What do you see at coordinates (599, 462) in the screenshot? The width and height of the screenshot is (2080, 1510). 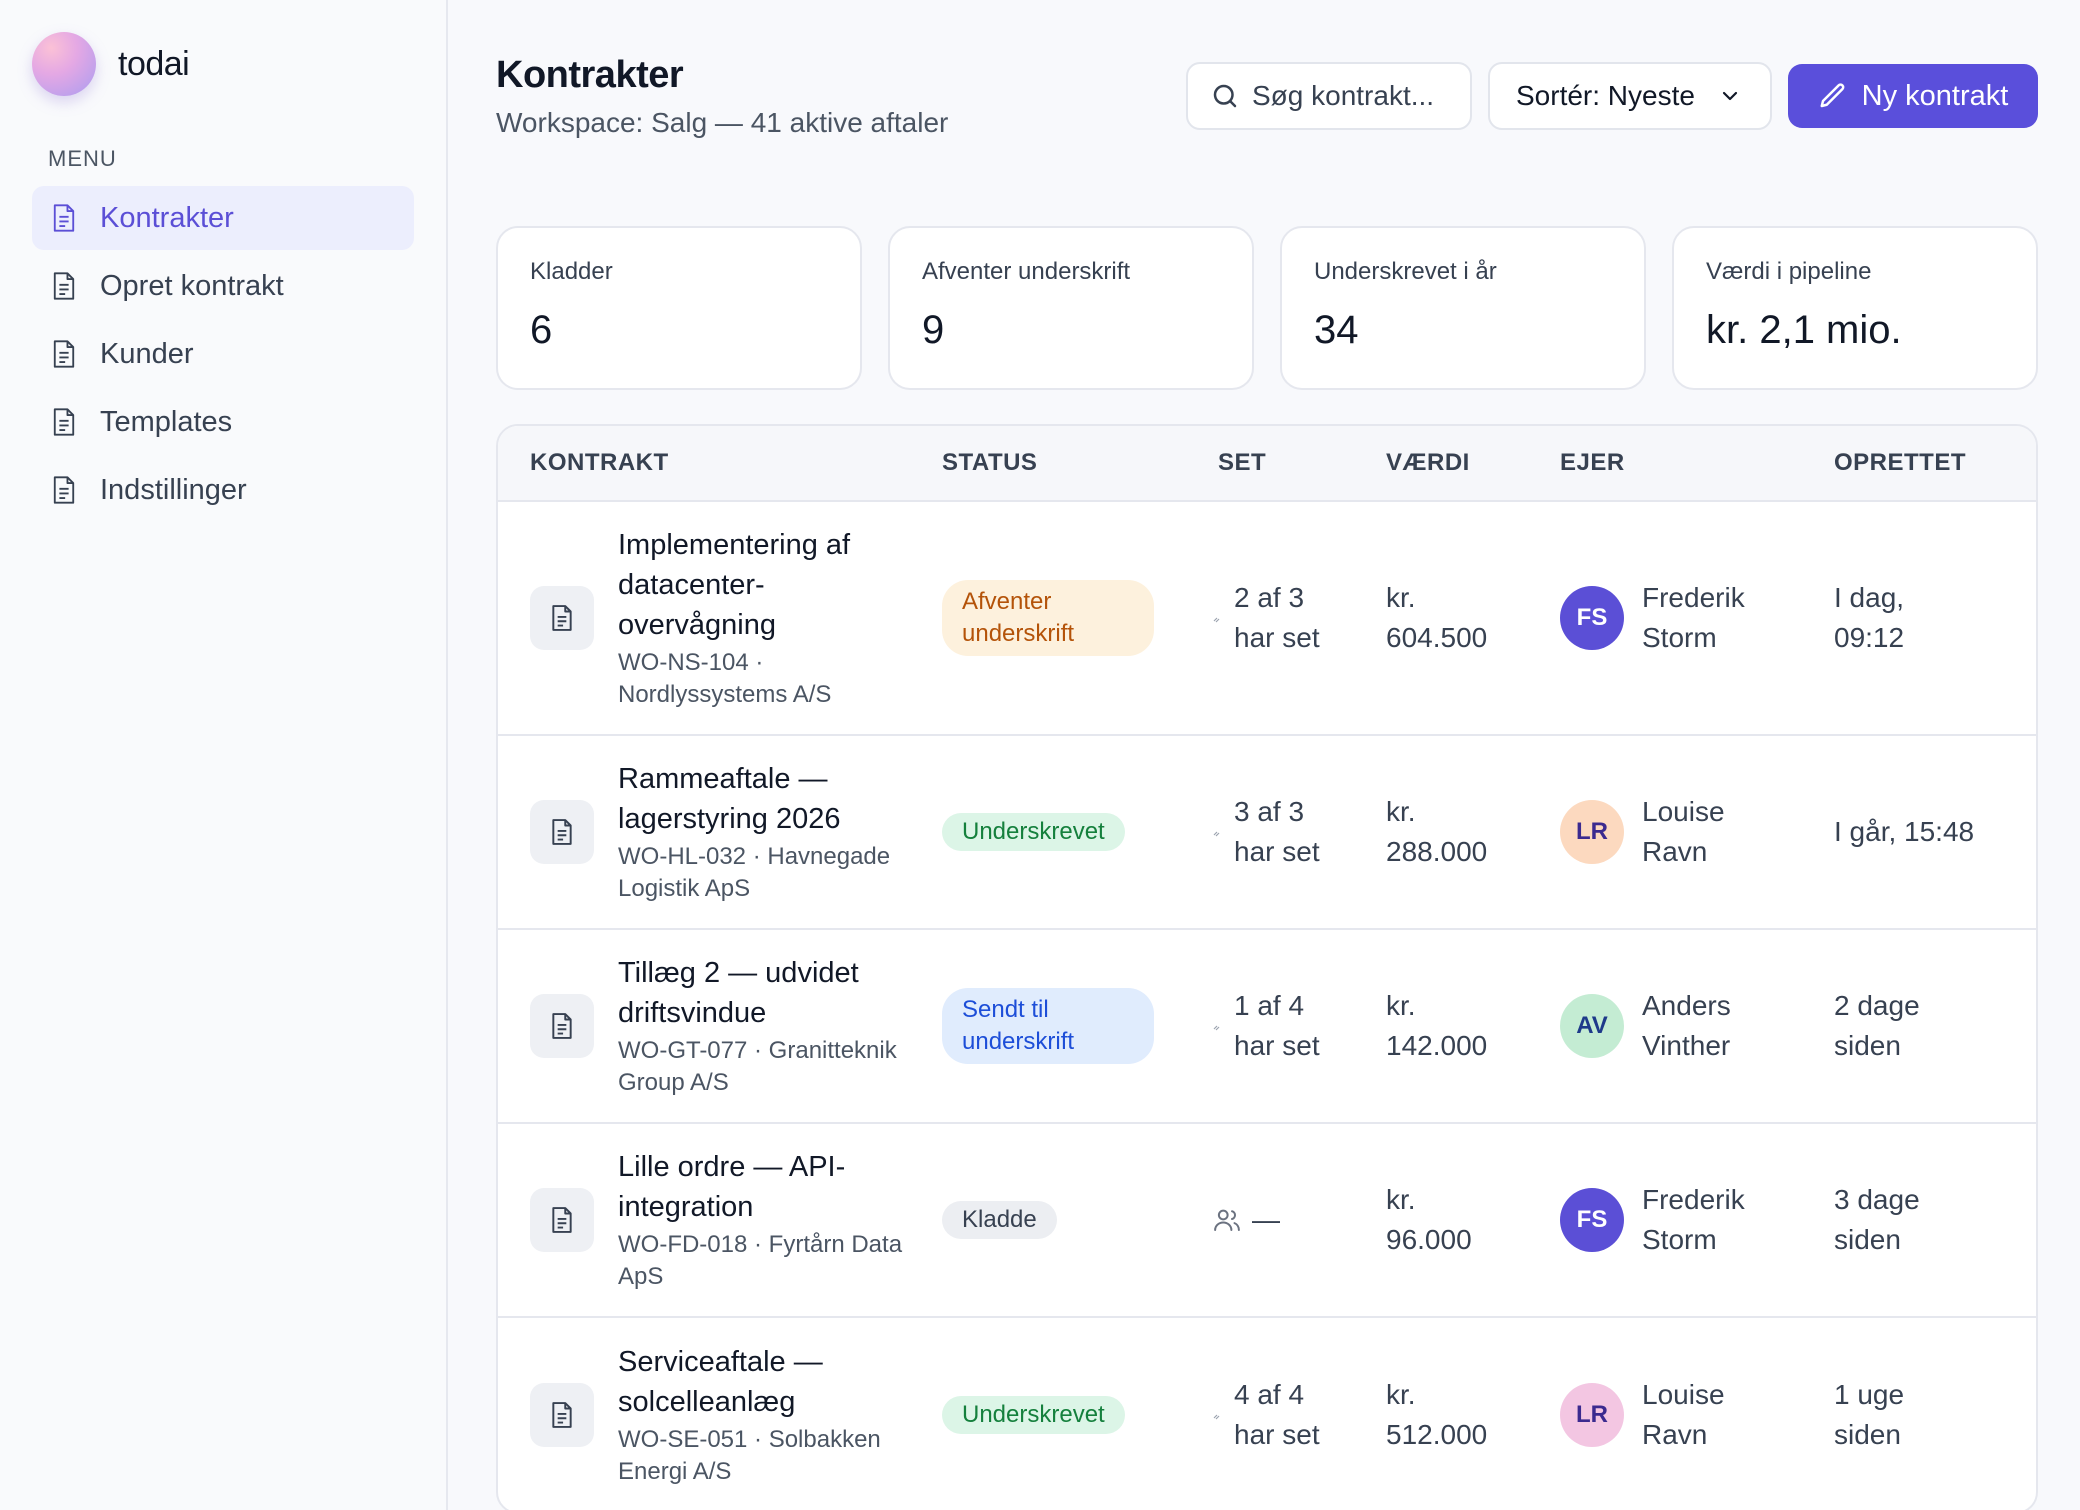 I see `column-header-contract: KONTRAKT` at bounding box center [599, 462].